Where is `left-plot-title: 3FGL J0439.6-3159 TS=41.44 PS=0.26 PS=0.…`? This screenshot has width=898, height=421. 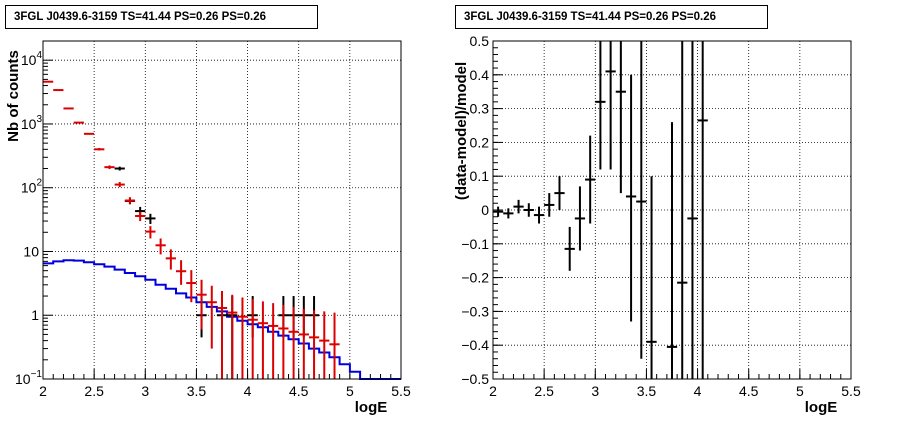
left-plot-title: 3FGL J0439.6-3159 TS=41.44 PS=0.26 PS=0.… is located at coordinates (161, 17).